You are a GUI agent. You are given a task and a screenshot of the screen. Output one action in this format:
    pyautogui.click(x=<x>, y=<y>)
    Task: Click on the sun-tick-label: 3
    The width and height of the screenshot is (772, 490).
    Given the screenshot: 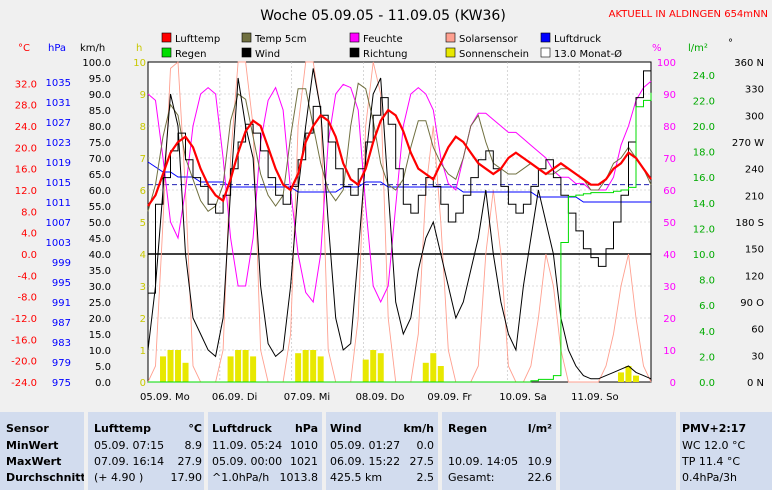 What is the action you would take?
    pyautogui.click(x=143, y=287)
    